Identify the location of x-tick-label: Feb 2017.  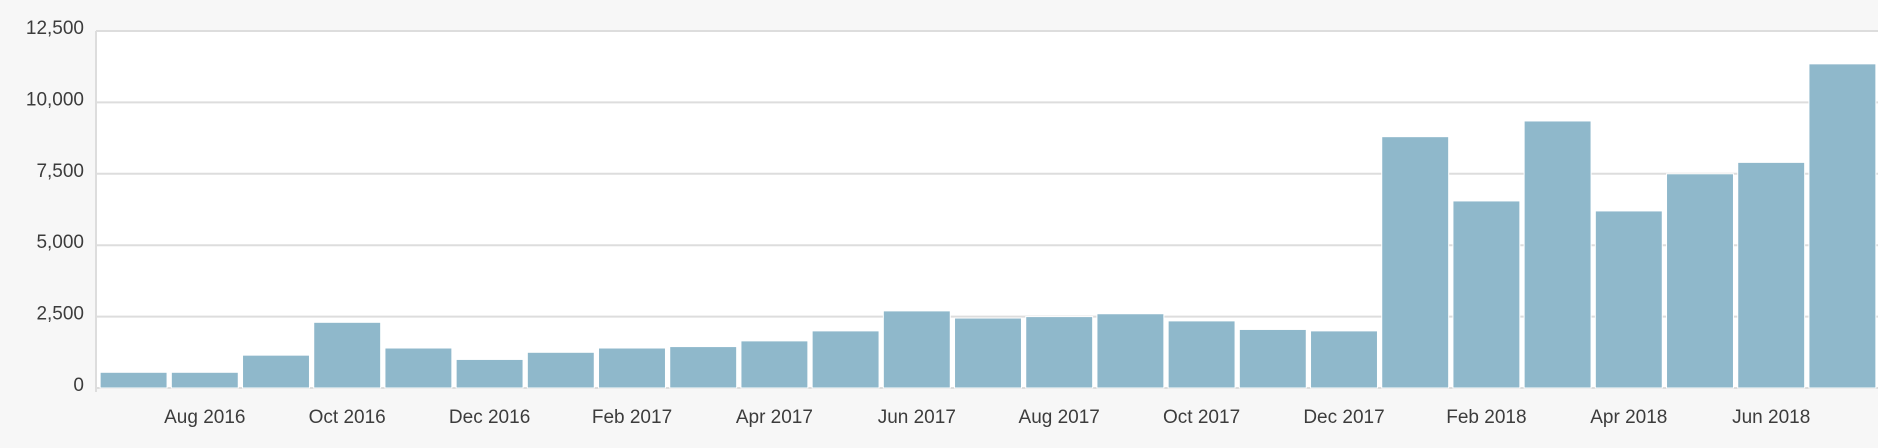
(632, 417).